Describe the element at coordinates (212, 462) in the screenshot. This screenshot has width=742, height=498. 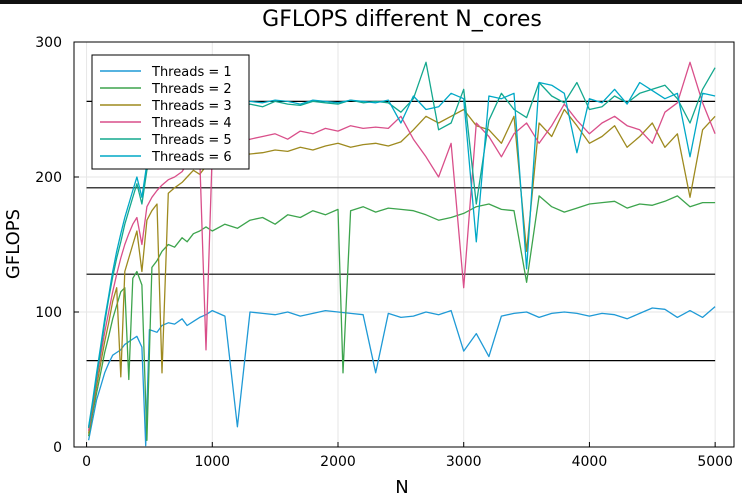
I see `x-tick-label-1: 1000` at that location.